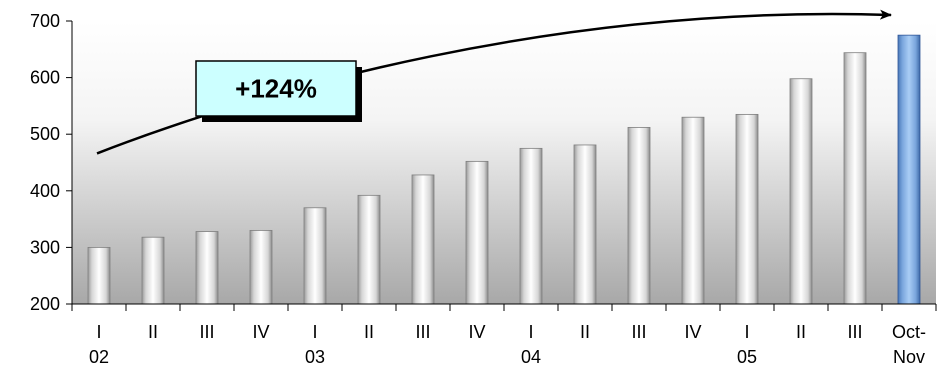 The image size is (941, 376). What do you see at coordinates (747, 357) in the screenshot?
I see `x-group-label: 05` at bounding box center [747, 357].